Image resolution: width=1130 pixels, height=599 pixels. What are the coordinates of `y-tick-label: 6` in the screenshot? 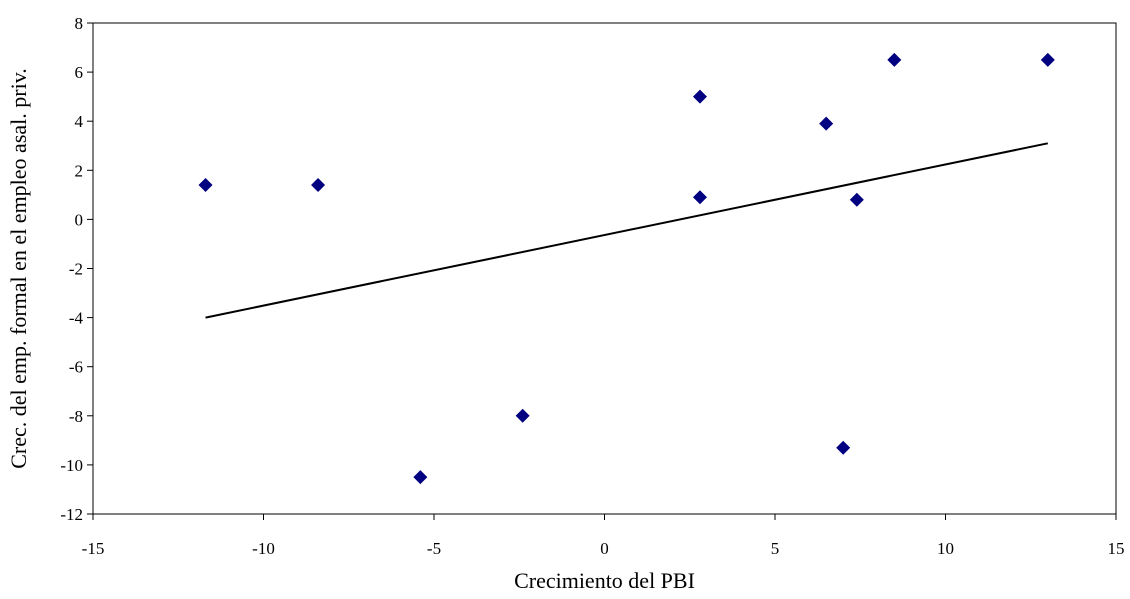 It's located at (79, 72).